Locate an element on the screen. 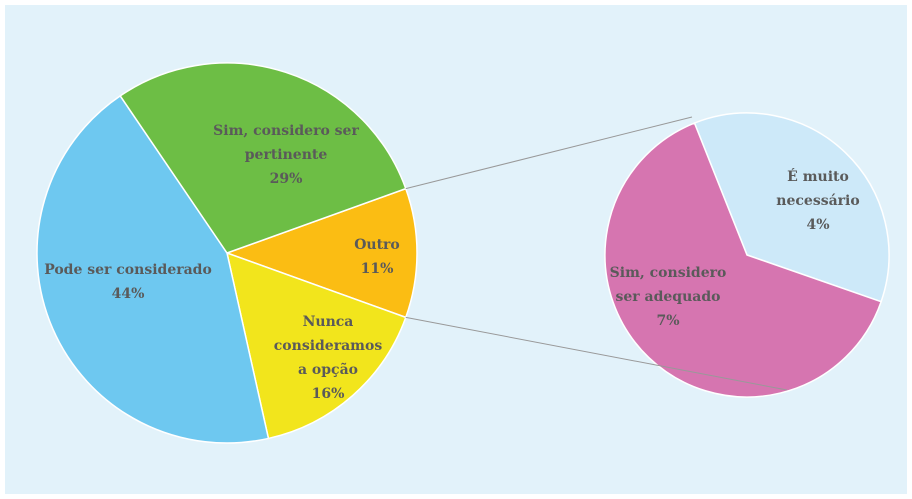 This screenshot has height=499, width=912. data-label: Pode ser considerado 44% is located at coordinates (128, 282).